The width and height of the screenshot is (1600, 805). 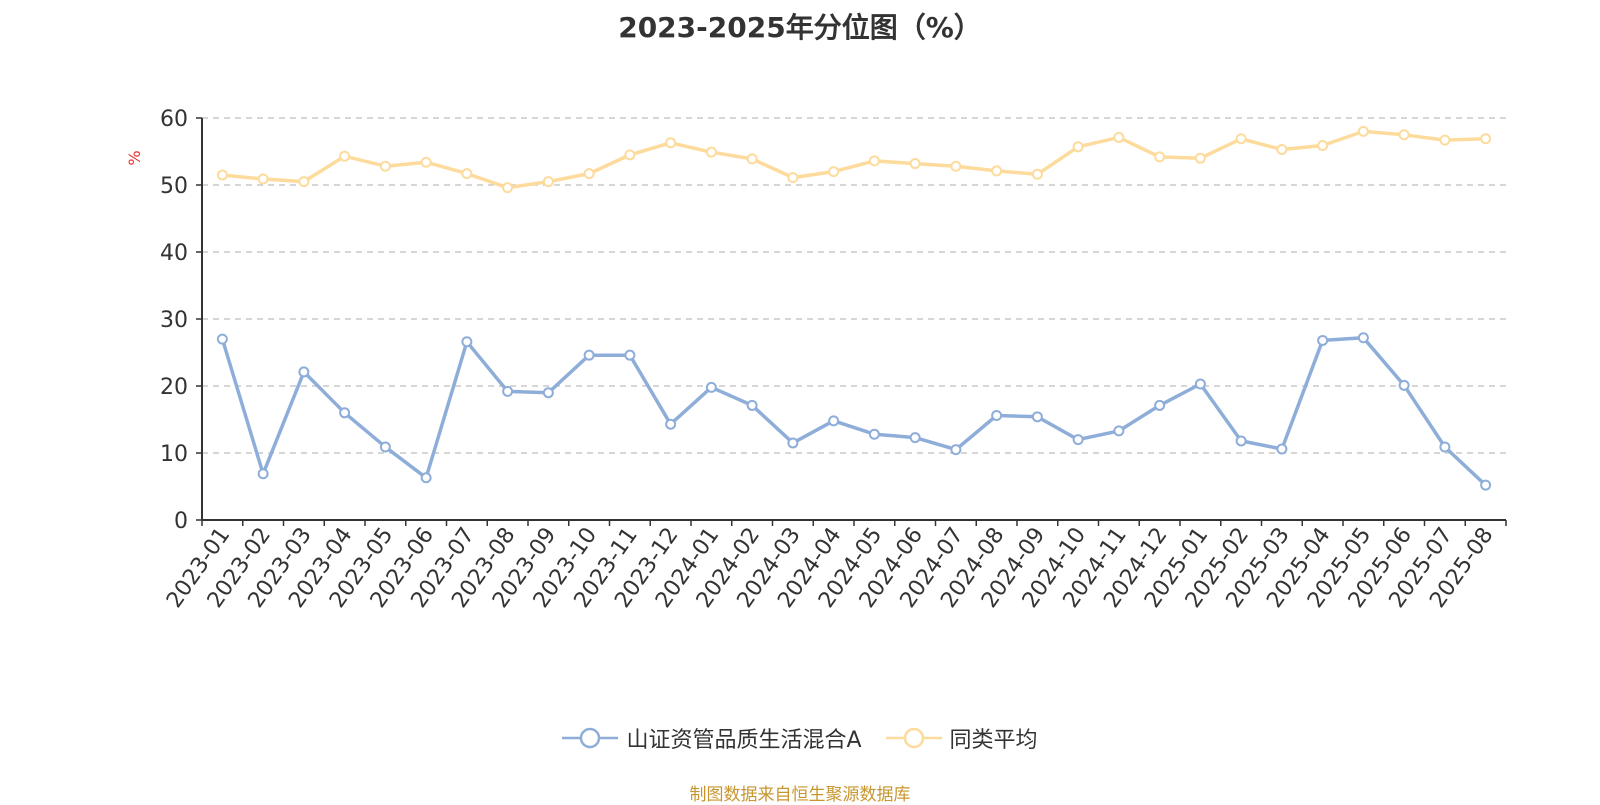 I want to click on y-tick-label: 30, so click(x=174, y=320).